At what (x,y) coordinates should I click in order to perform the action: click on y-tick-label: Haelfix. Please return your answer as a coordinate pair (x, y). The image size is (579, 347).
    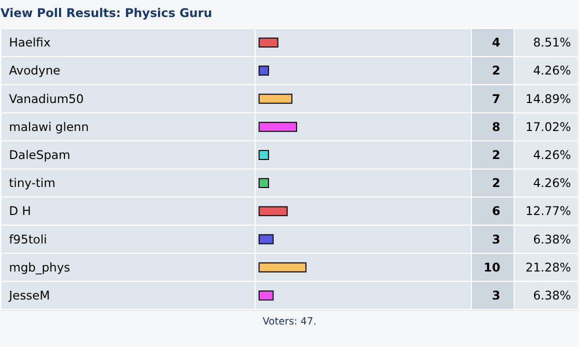
    Looking at the image, I should click on (29, 43).